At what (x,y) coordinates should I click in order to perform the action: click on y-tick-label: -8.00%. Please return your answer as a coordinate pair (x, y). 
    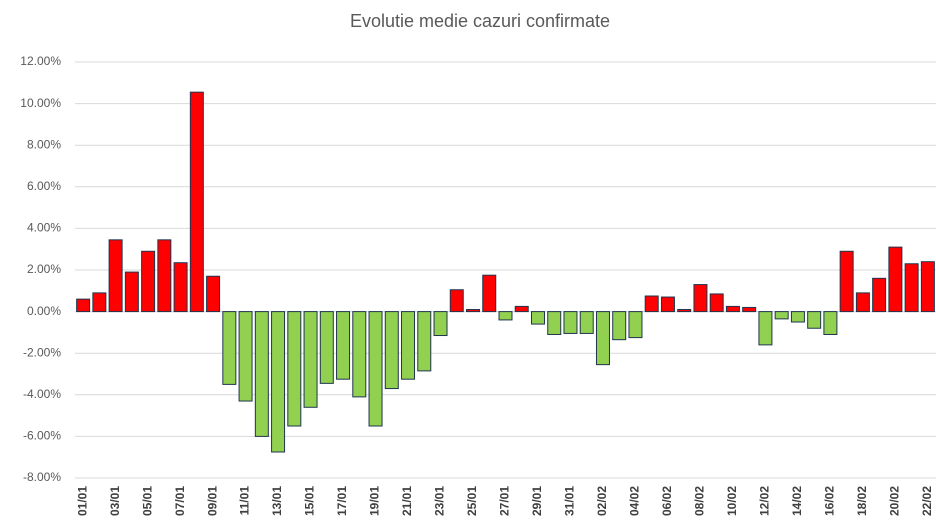
    Looking at the image, I should click on (42, 477).